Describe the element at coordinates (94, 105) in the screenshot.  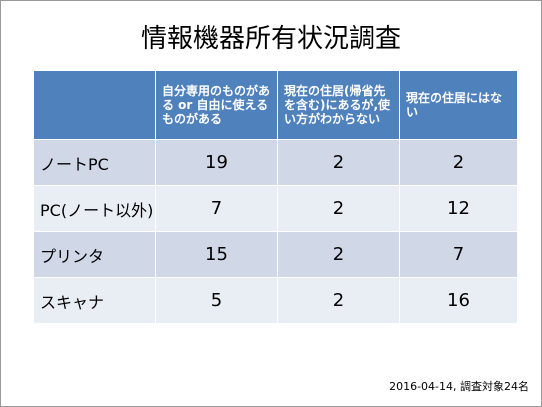
I see `header-corner-cell` at that location.